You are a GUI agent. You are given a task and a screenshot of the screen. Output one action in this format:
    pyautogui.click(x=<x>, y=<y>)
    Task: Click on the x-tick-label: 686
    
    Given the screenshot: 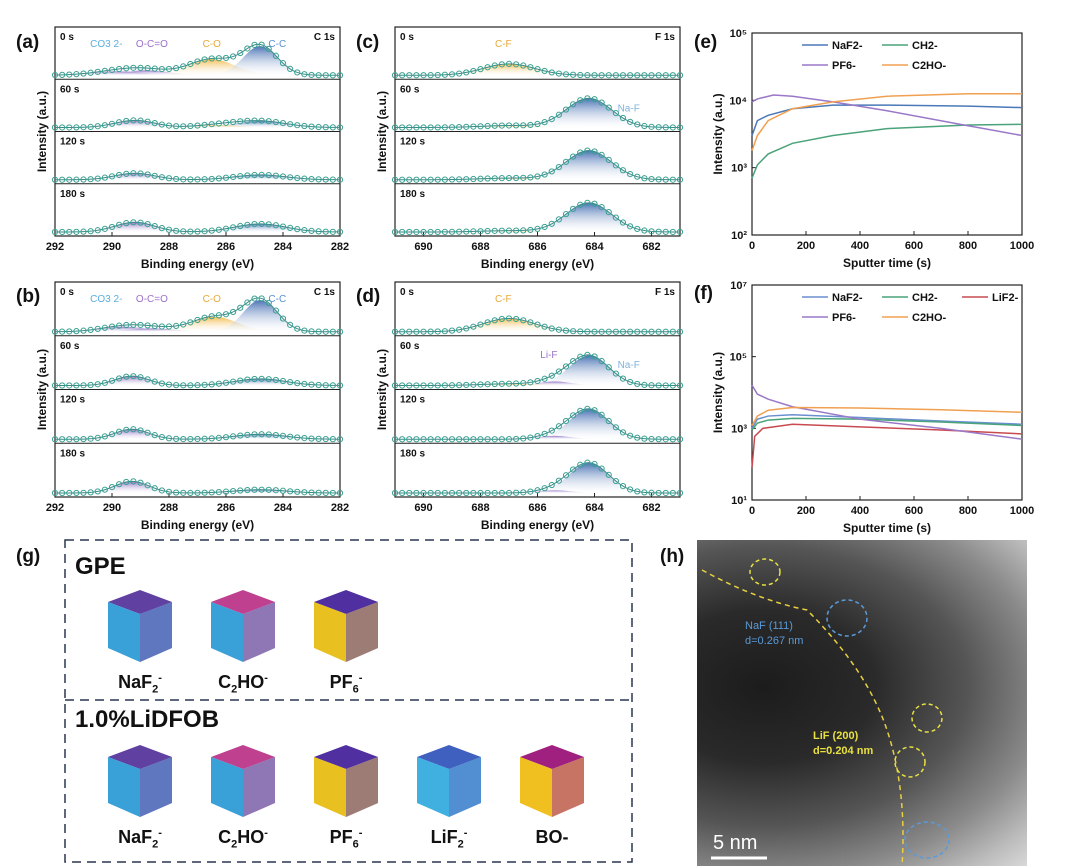 What is the action you would take?
    pyautogui.click(x=537, y=247)
    